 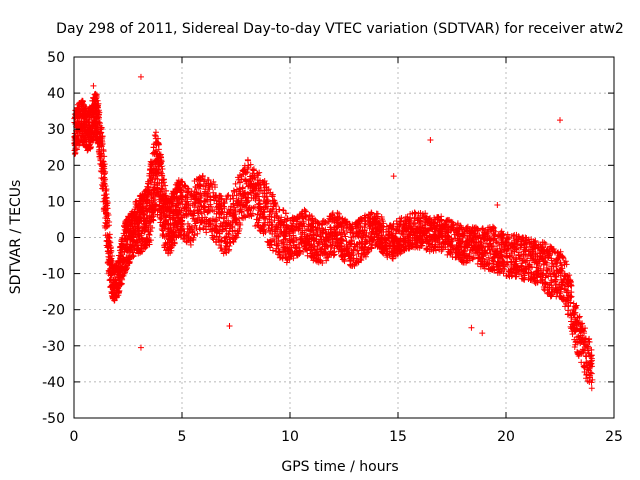 I want to click on y-tick-label: -40, so click(x=53, y=383).